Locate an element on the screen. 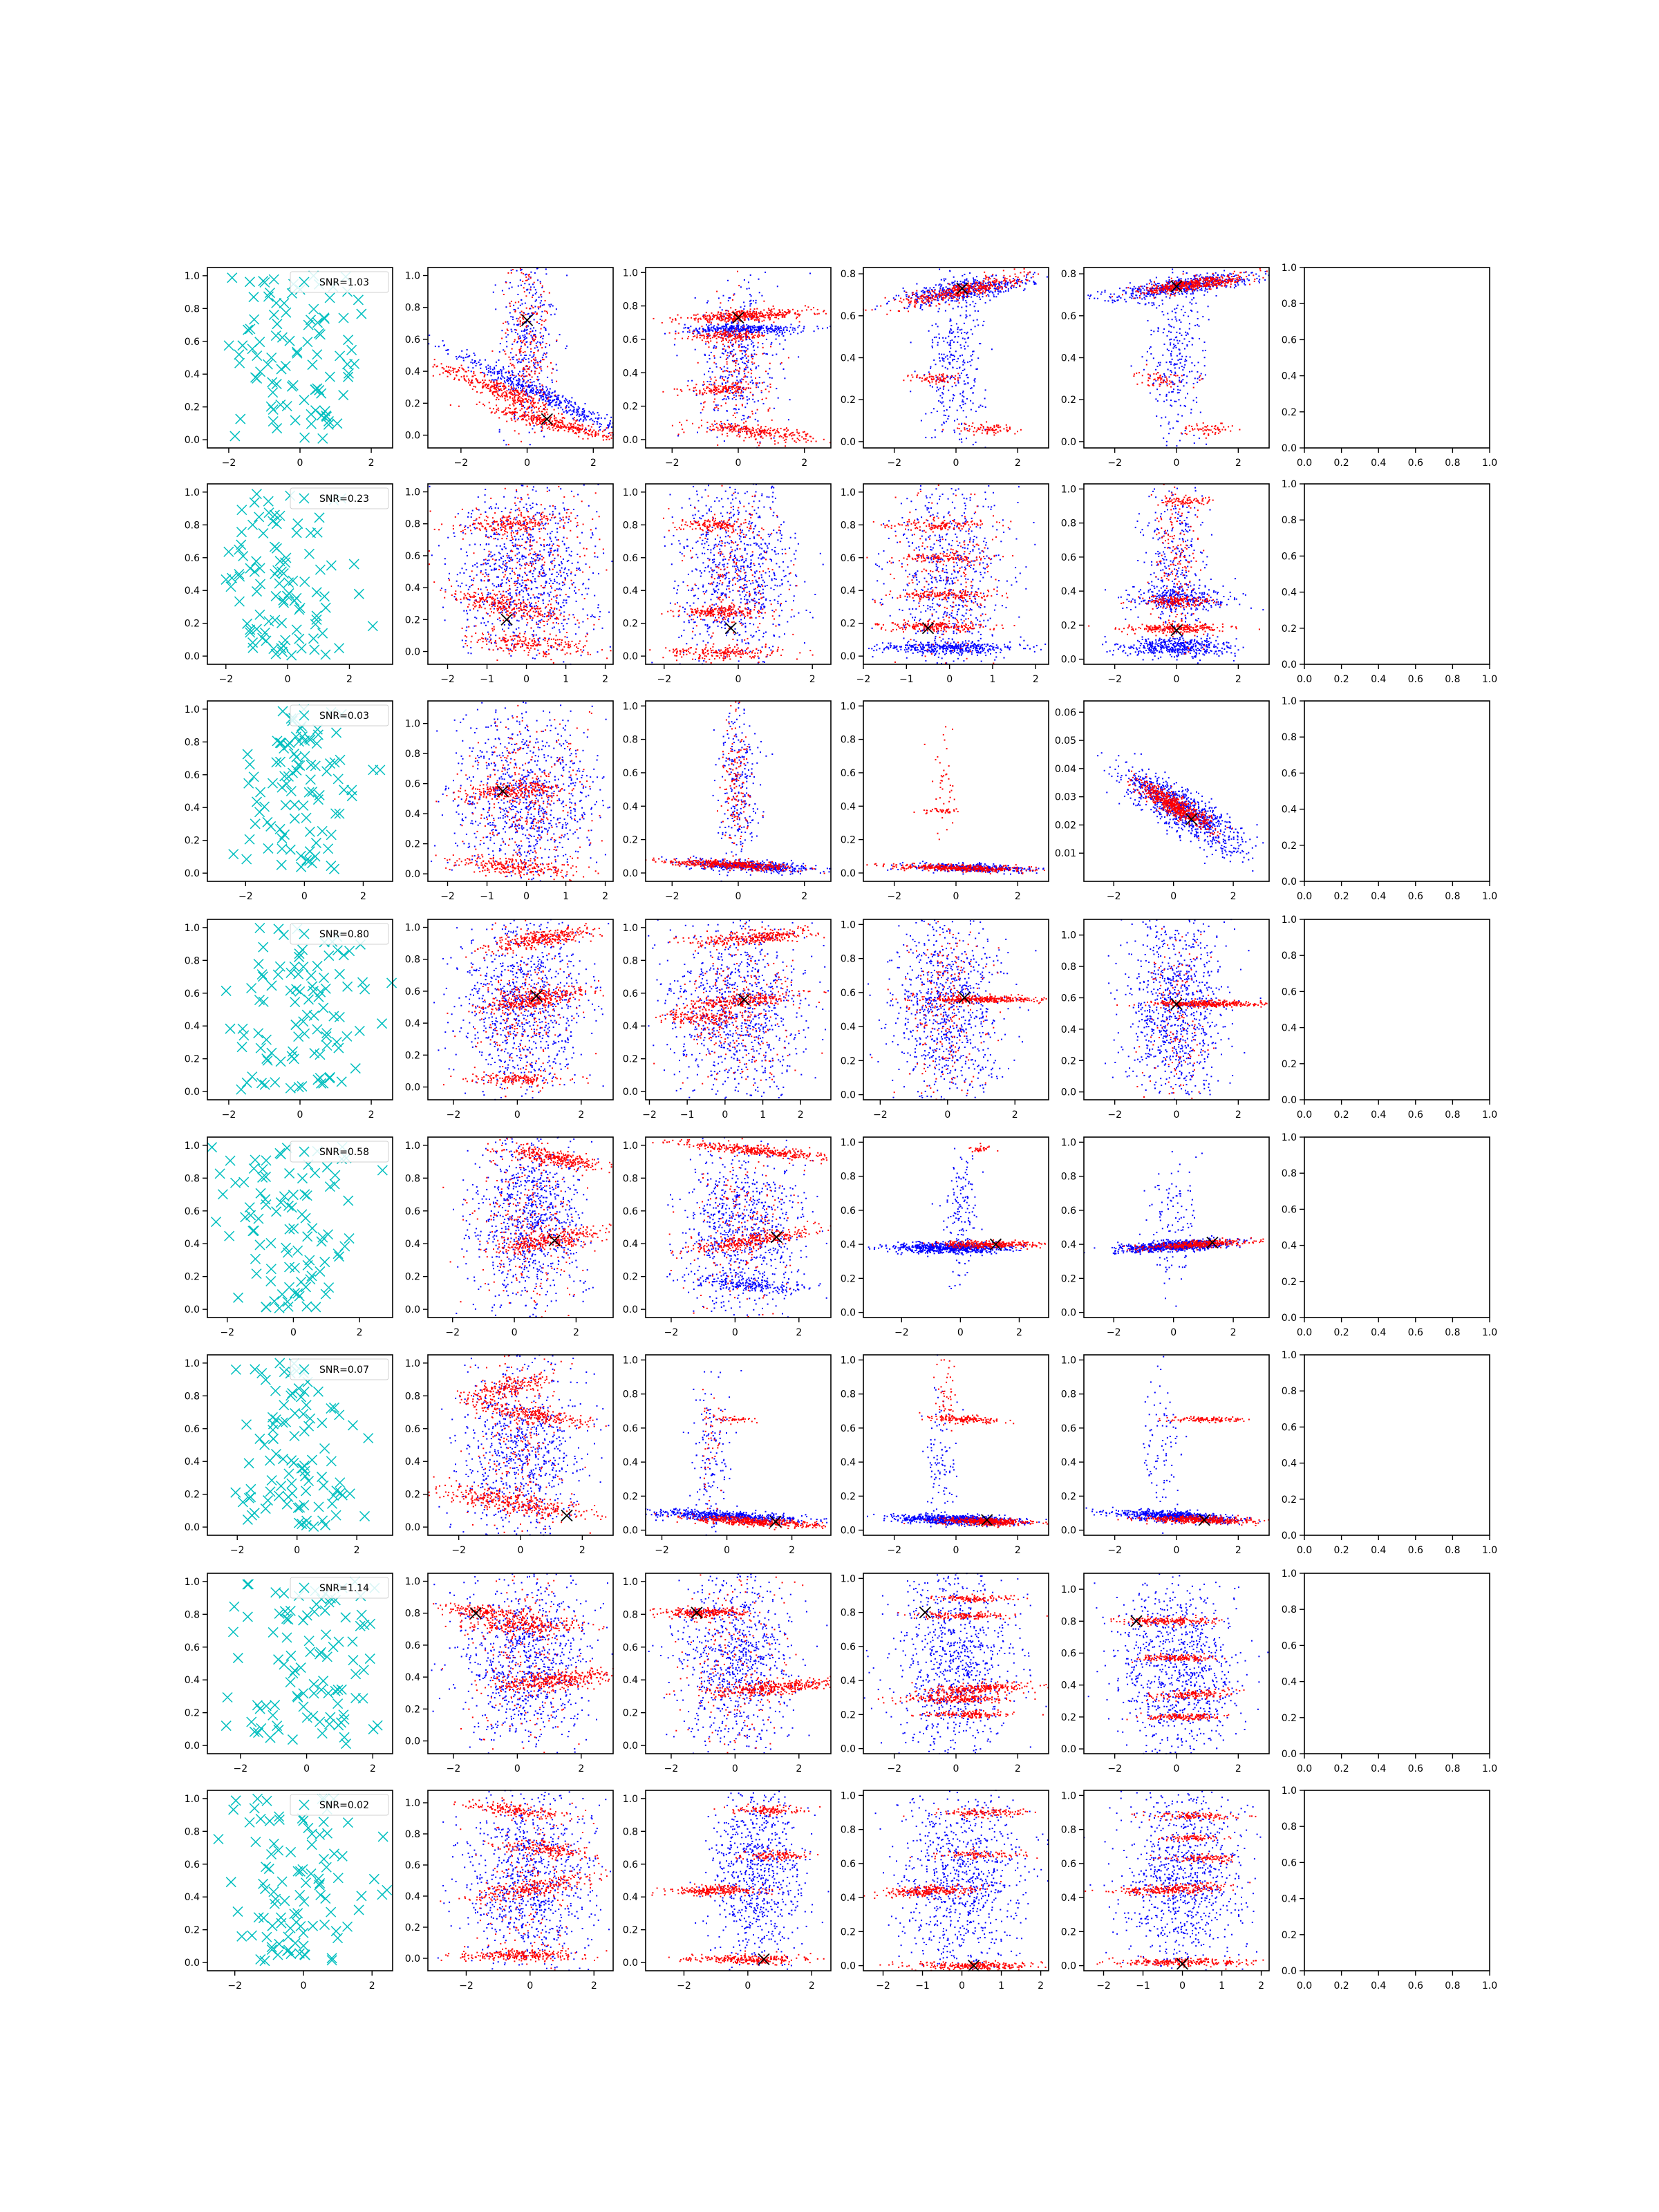 This screenshot has width=1659, height=2212. x-tick-label: 0 is located at coordinates (527, 463).